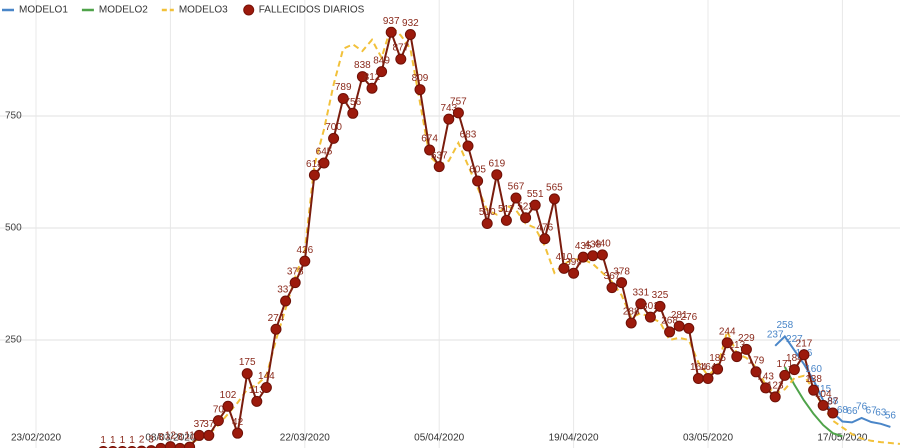  I want to click on data-label: 68, so click(843, 410).